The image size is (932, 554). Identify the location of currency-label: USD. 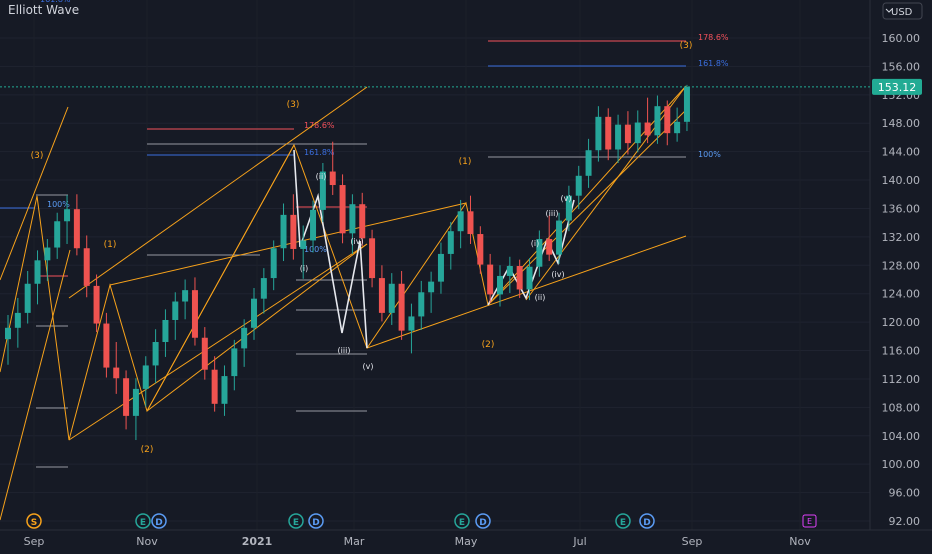
(902, 12).